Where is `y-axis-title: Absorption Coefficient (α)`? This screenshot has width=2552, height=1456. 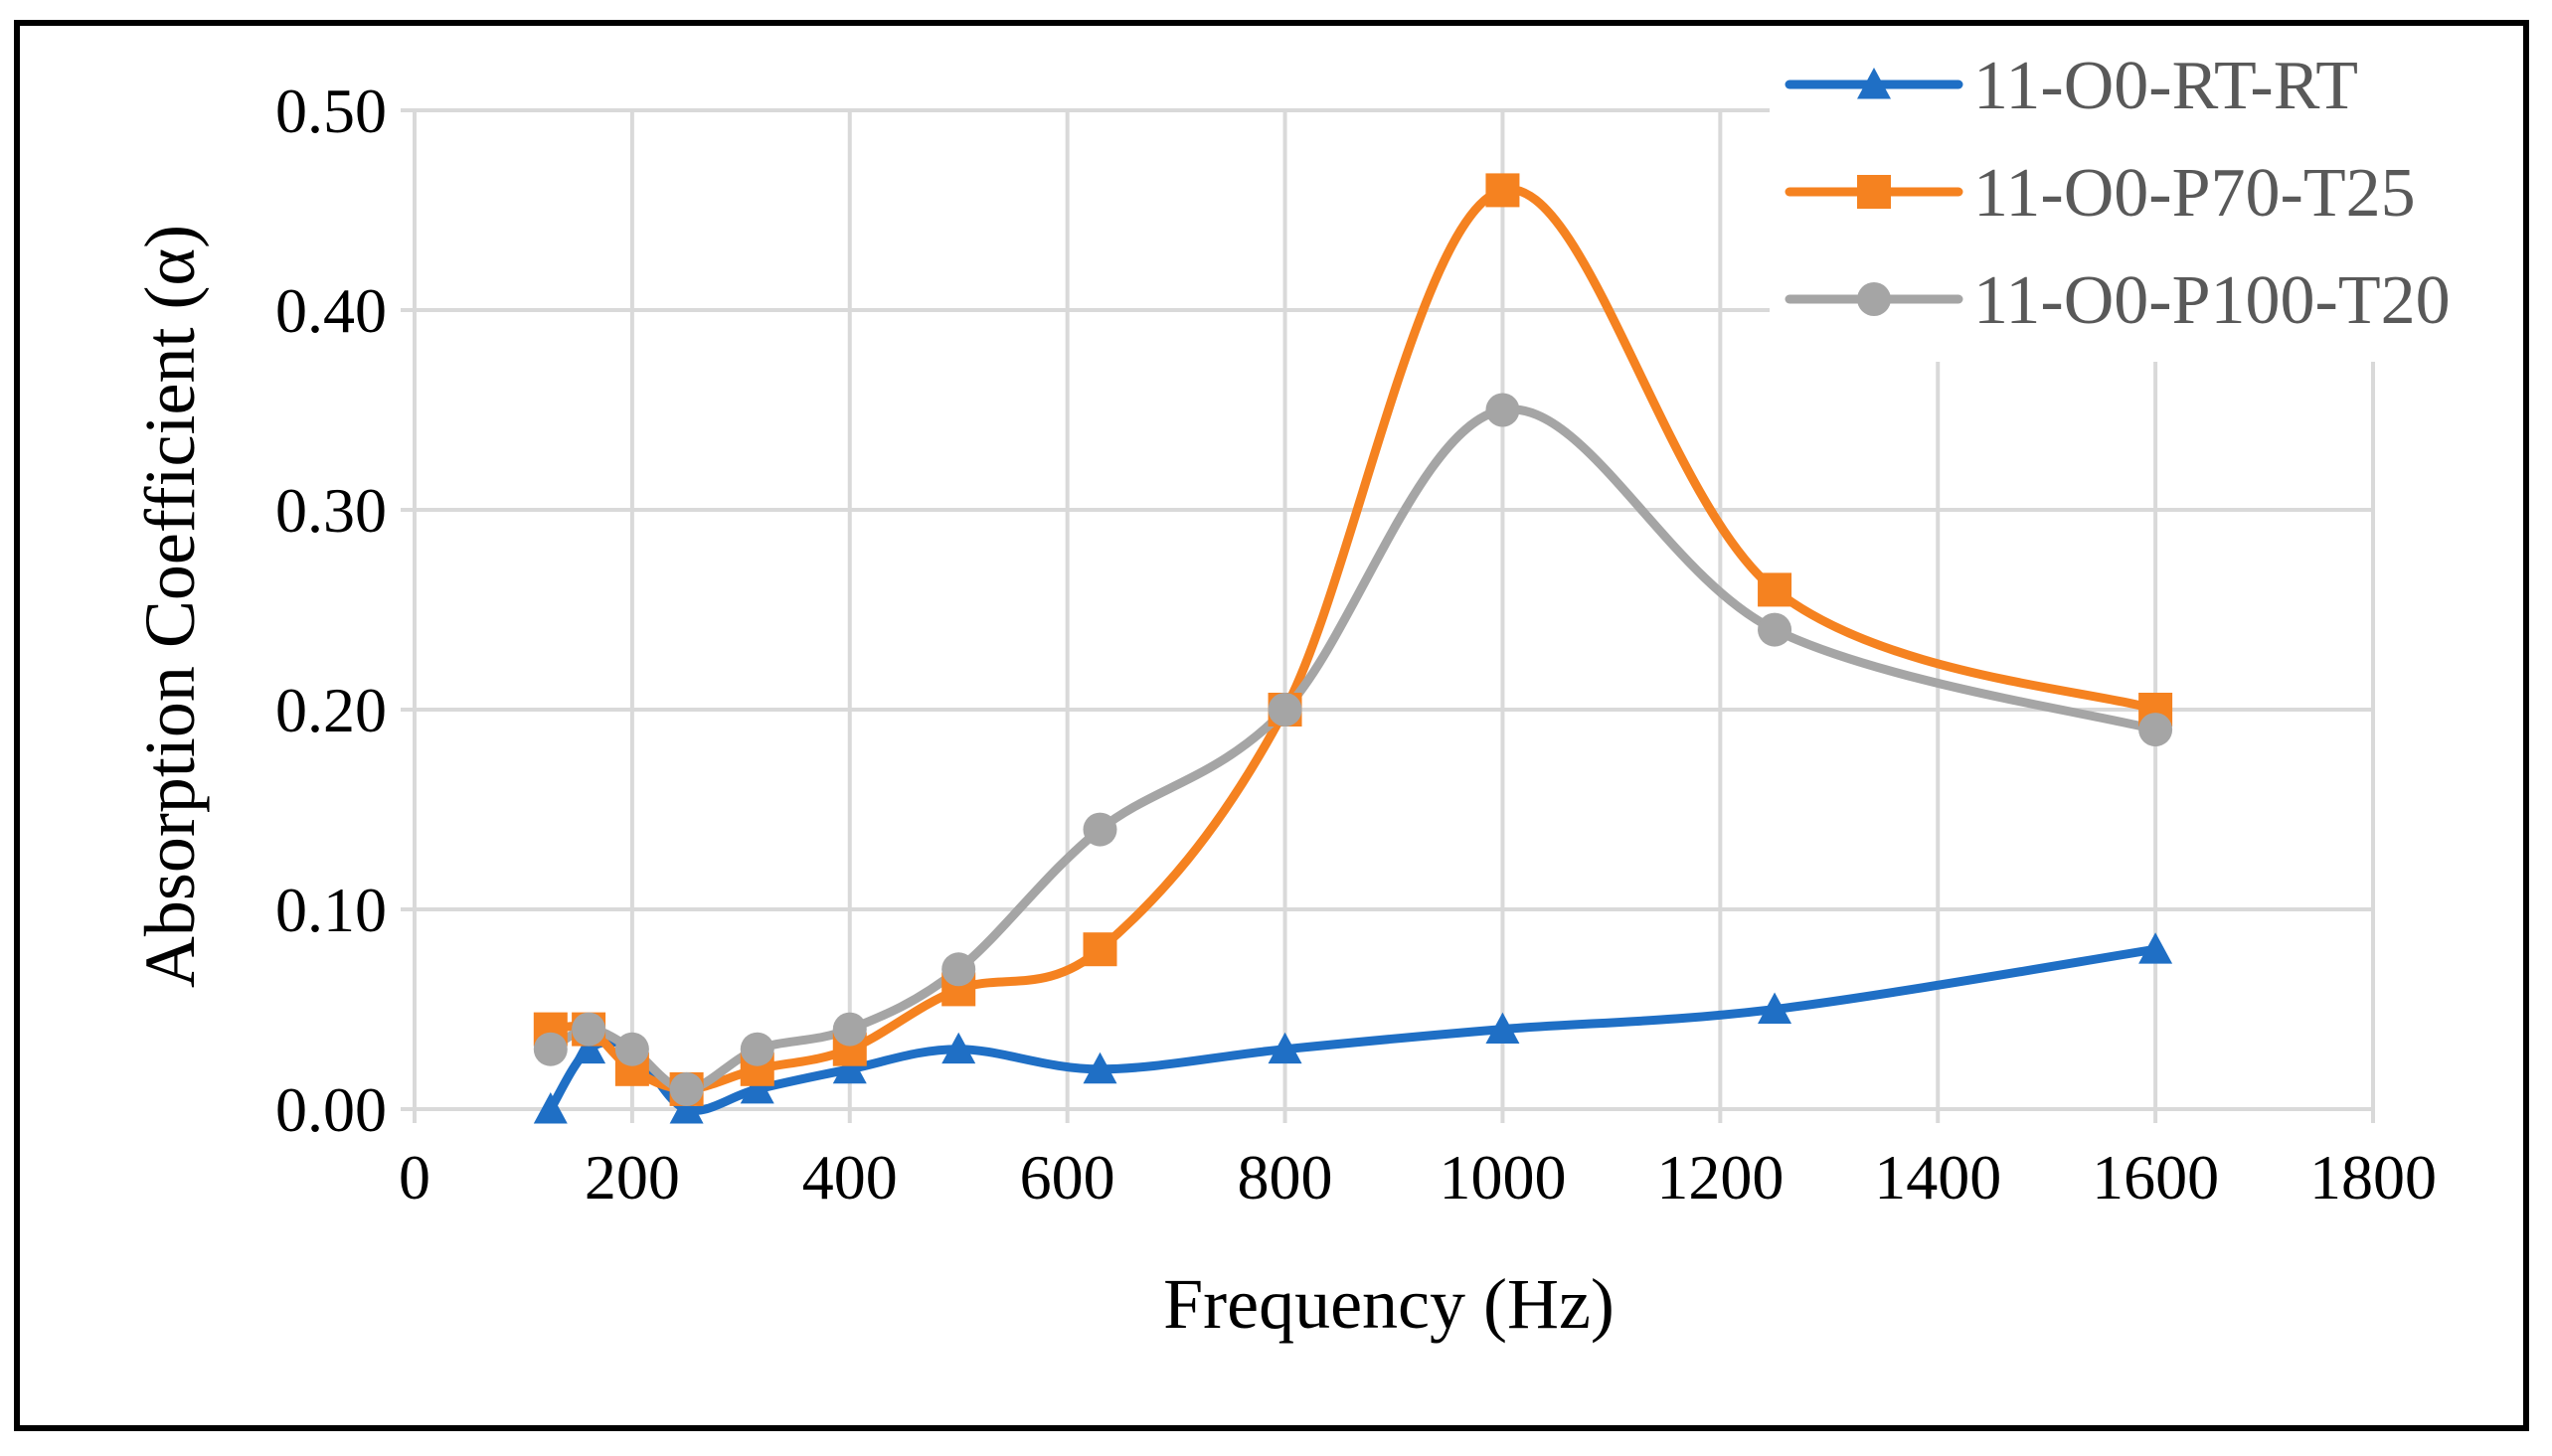 y-axis-title: Absorption Coefficient (α) is located at coordinates (170, 606).